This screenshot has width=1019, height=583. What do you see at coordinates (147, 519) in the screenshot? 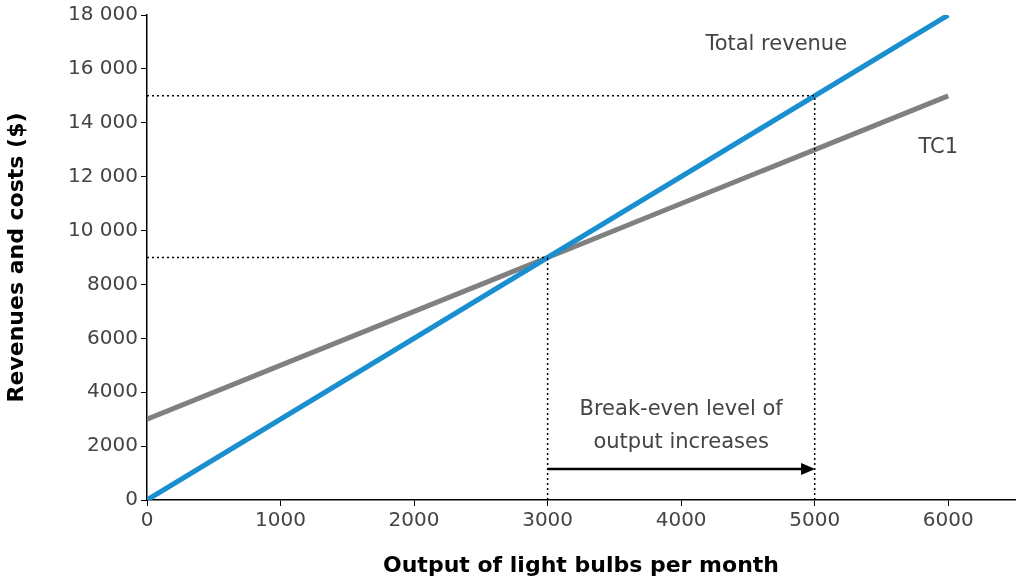
I see `x-tick-label: 0` at bounding box center [147, 519].